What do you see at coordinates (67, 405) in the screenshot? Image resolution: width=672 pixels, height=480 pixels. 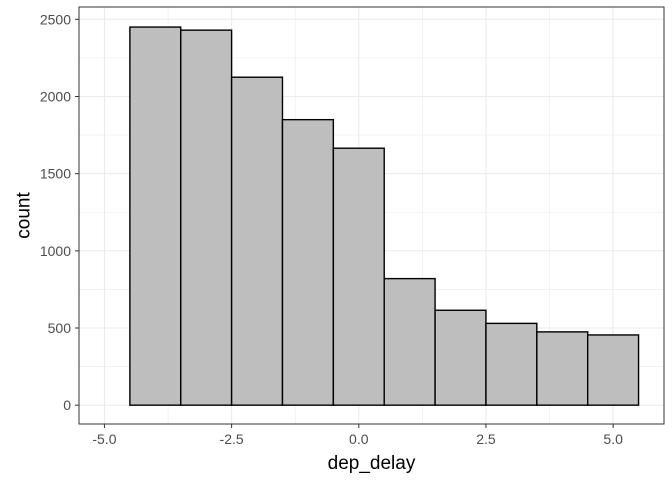 I see `y-tick-label: 0` at bounding box center [67, 405].